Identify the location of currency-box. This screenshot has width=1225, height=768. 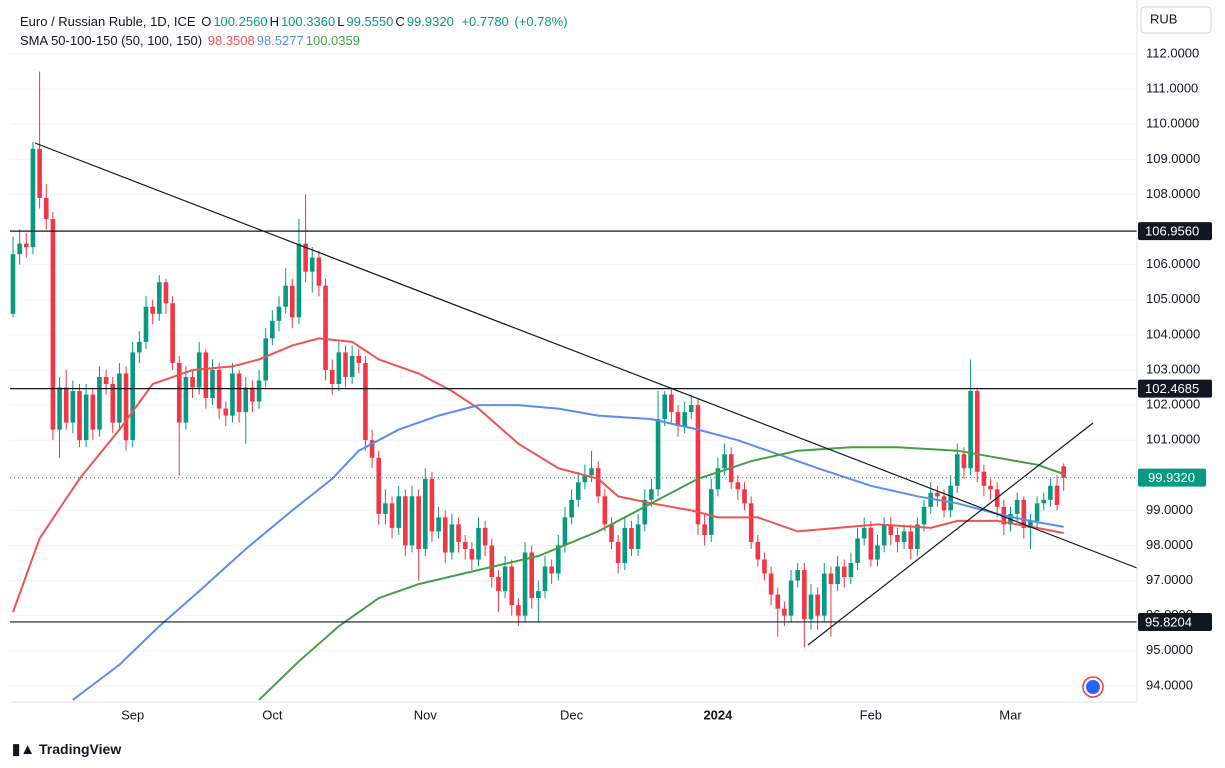
(1176, 20).